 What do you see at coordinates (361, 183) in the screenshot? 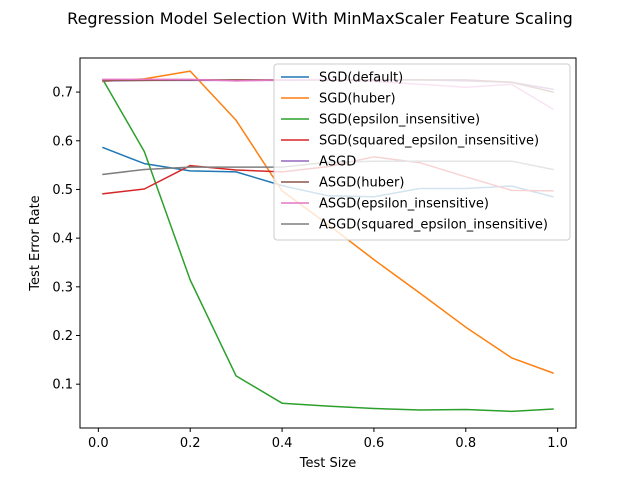
I see `legend-label-5: ASGD(huber)` at bounding box center [361, 183].